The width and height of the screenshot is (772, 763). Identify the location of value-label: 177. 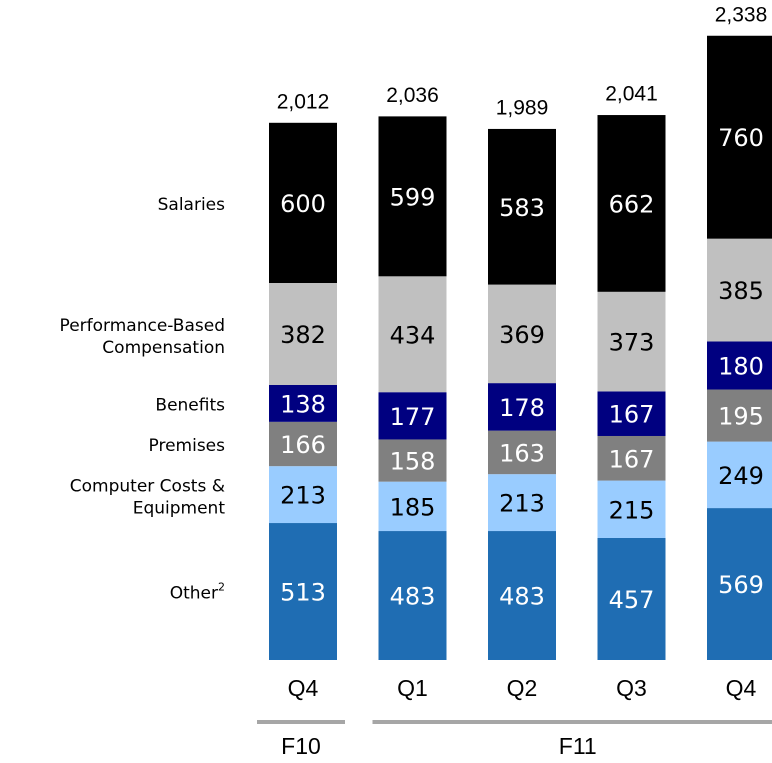
(413, 417).